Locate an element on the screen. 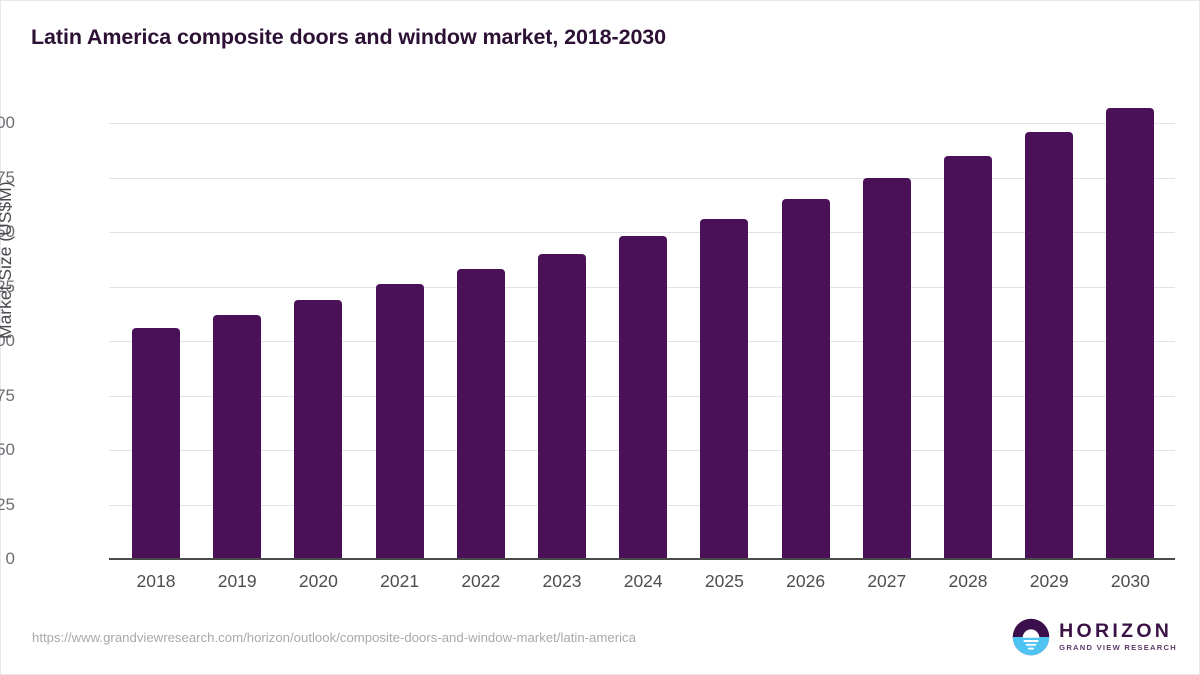 Image resolution: width=1200 pixels, height=675 pixels. x-tick-label: 2023 is located at coordinates (562, 581).